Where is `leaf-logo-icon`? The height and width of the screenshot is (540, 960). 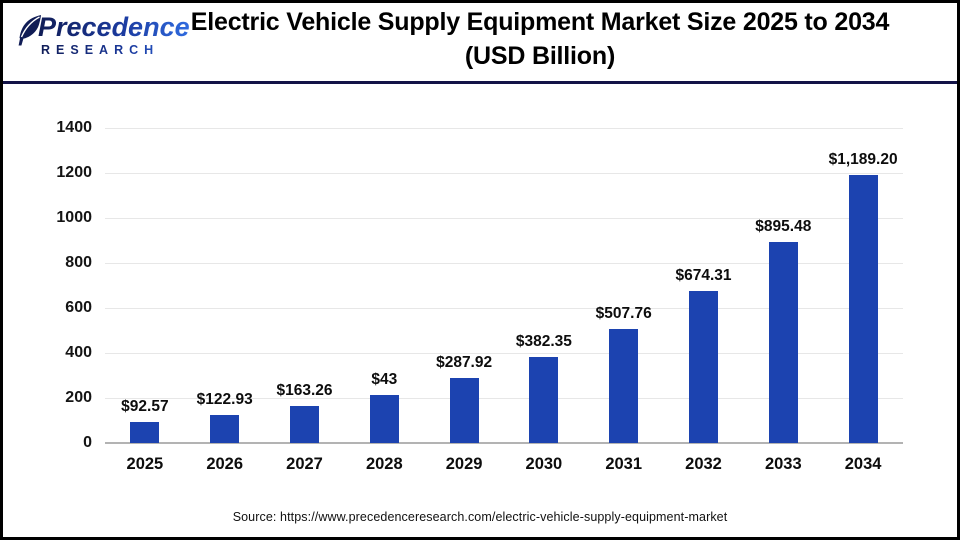
leaf-logo-icon is located at coordinates (29, 30).